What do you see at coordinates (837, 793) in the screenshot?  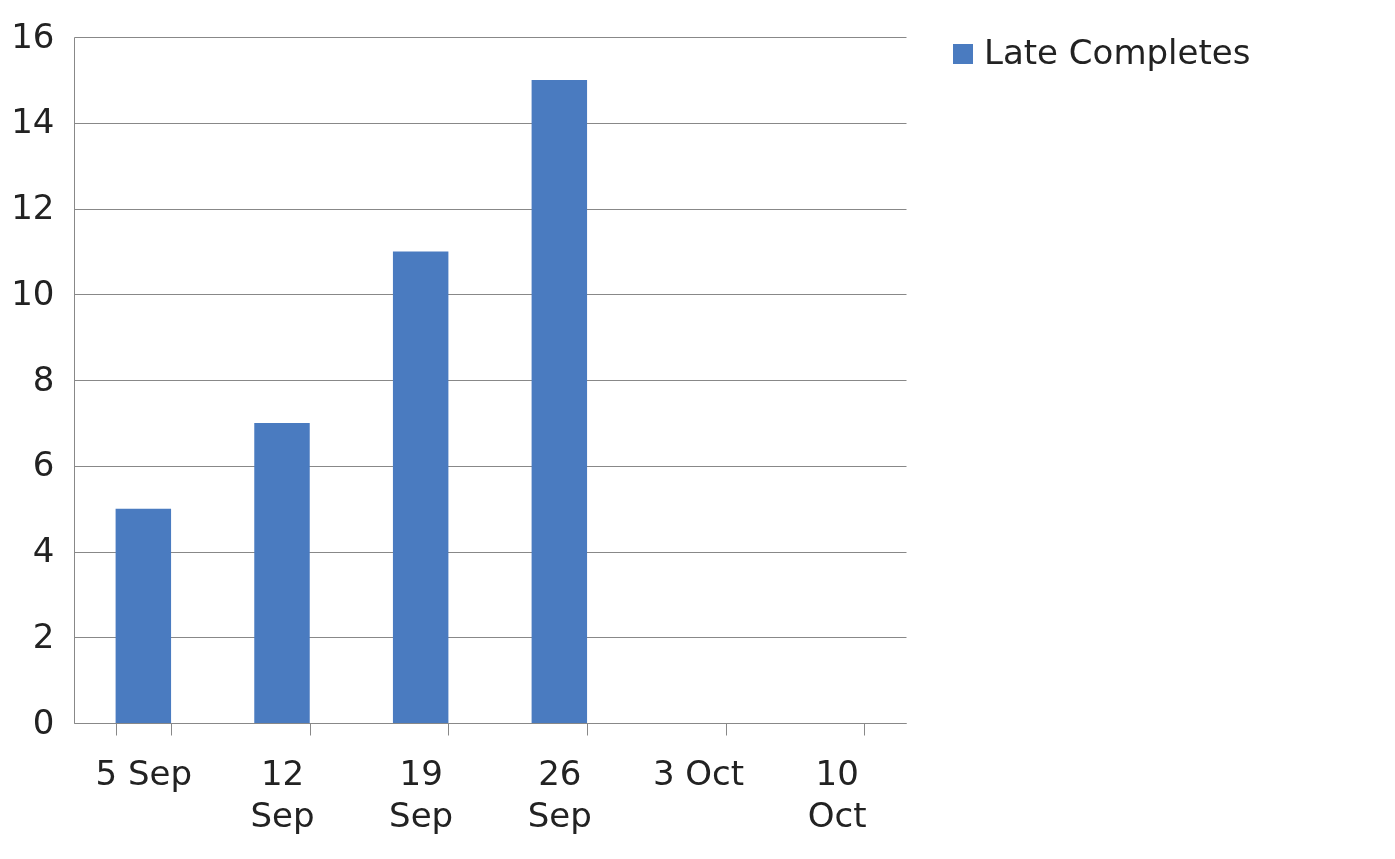 I see `x-tick-label: 10 Oct` at bounding box center [837, 793].